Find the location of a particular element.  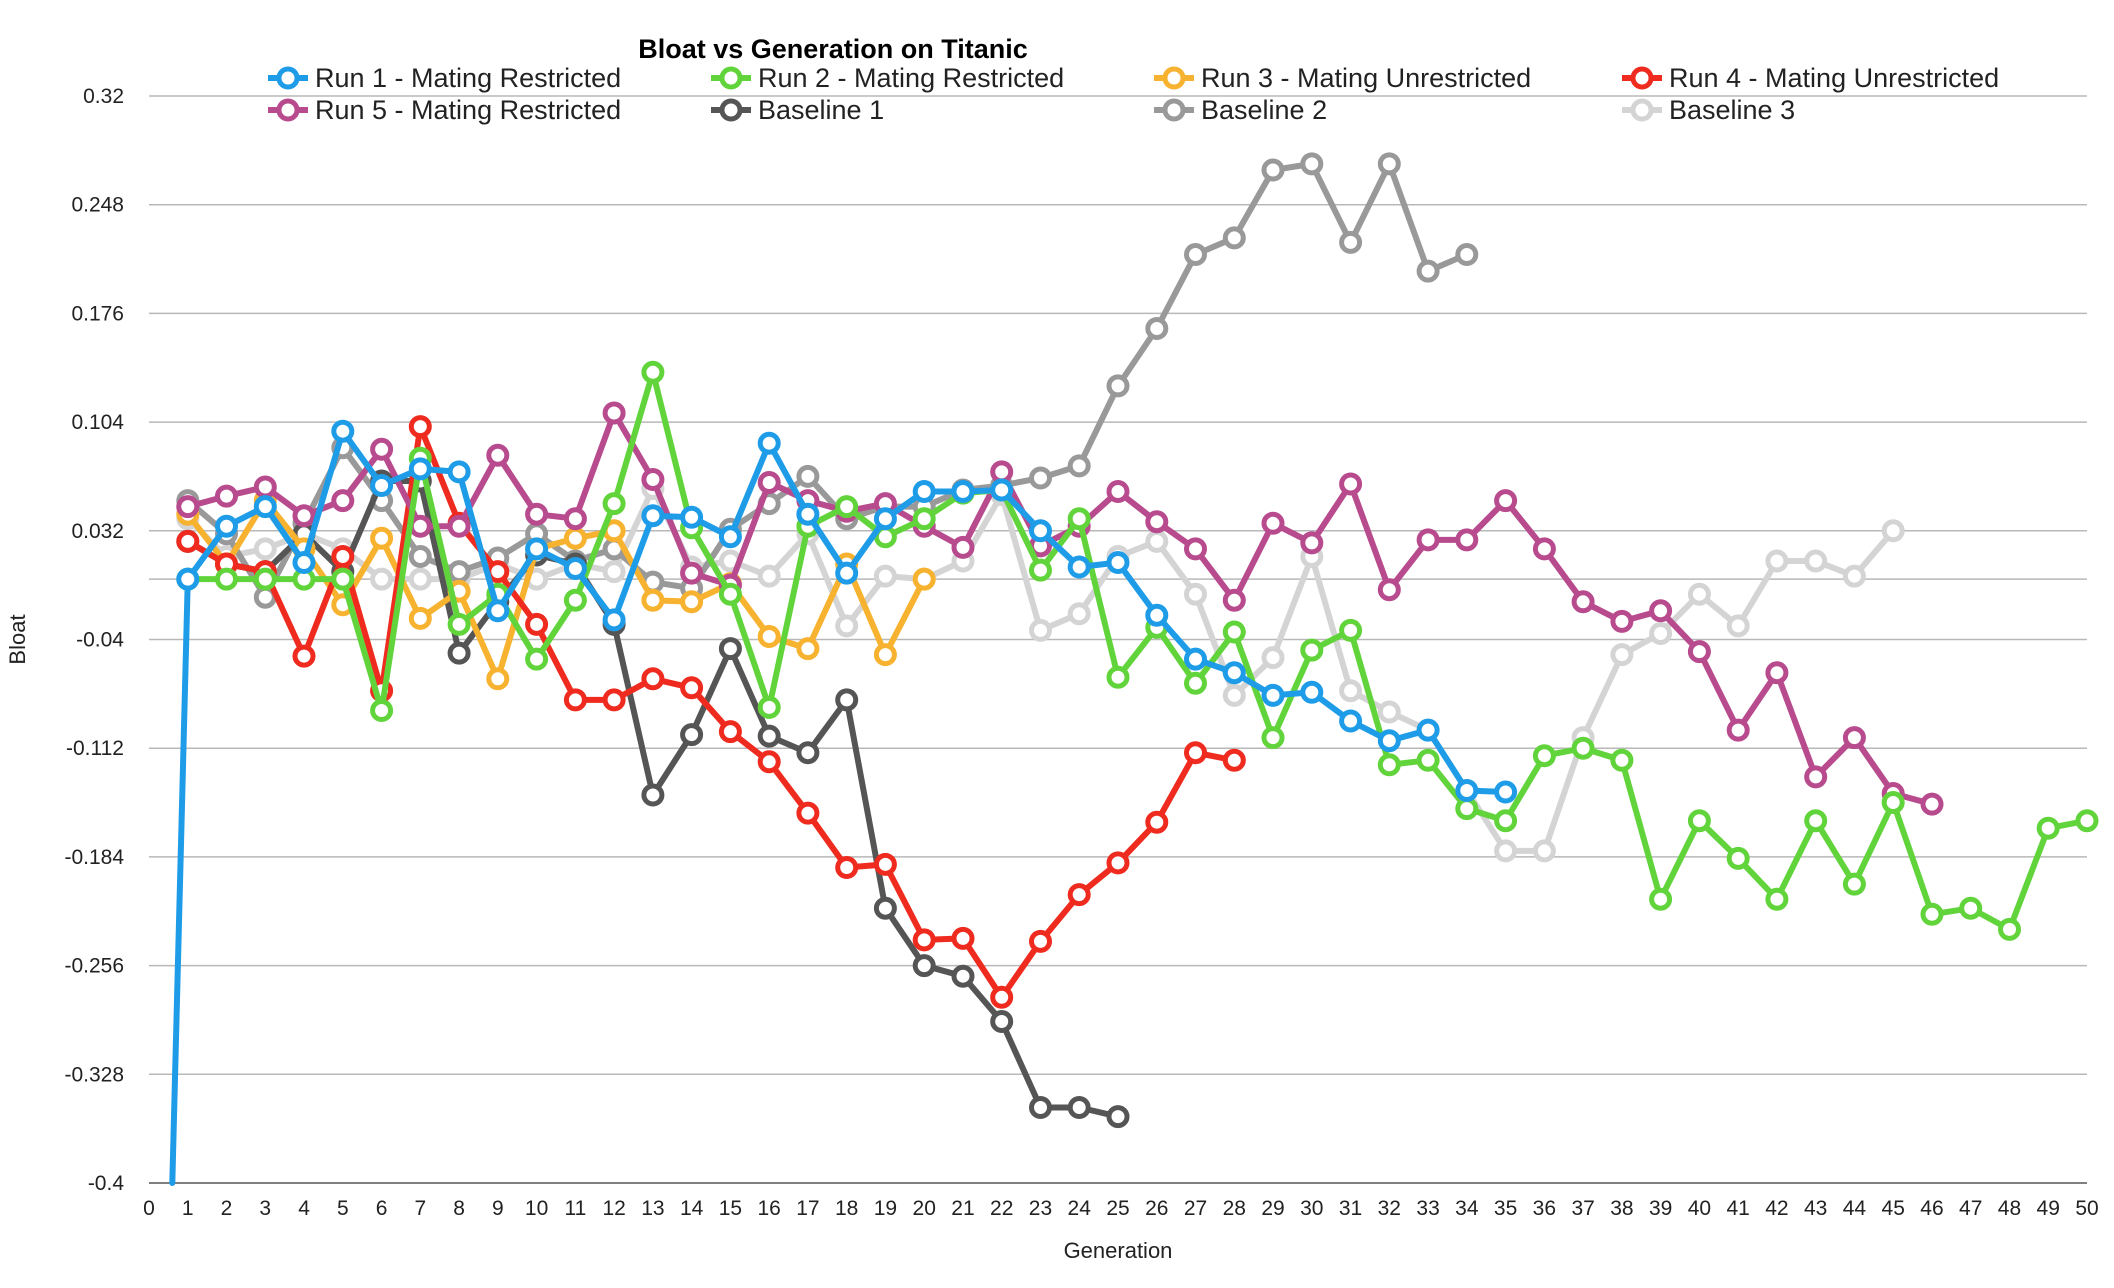

x-tick-label: 18 is located at coordinates (846, 1208).